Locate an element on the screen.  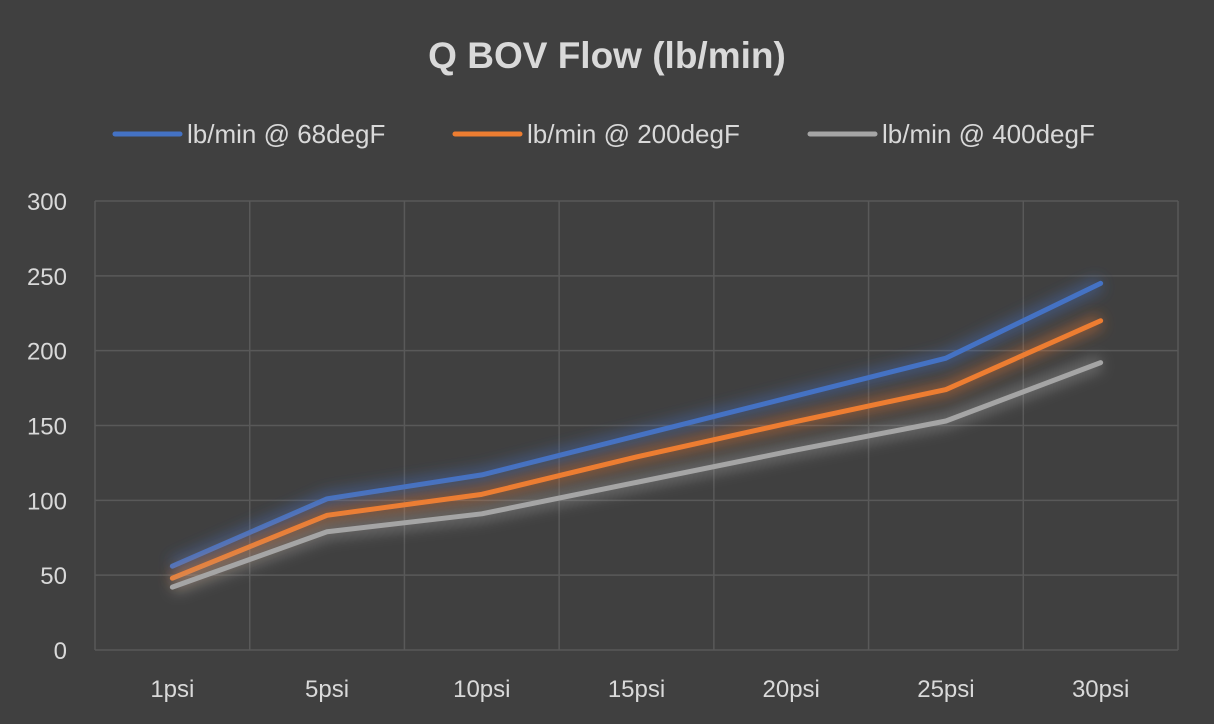
y-tick-label: 100 is located at coordinates (47, 501).